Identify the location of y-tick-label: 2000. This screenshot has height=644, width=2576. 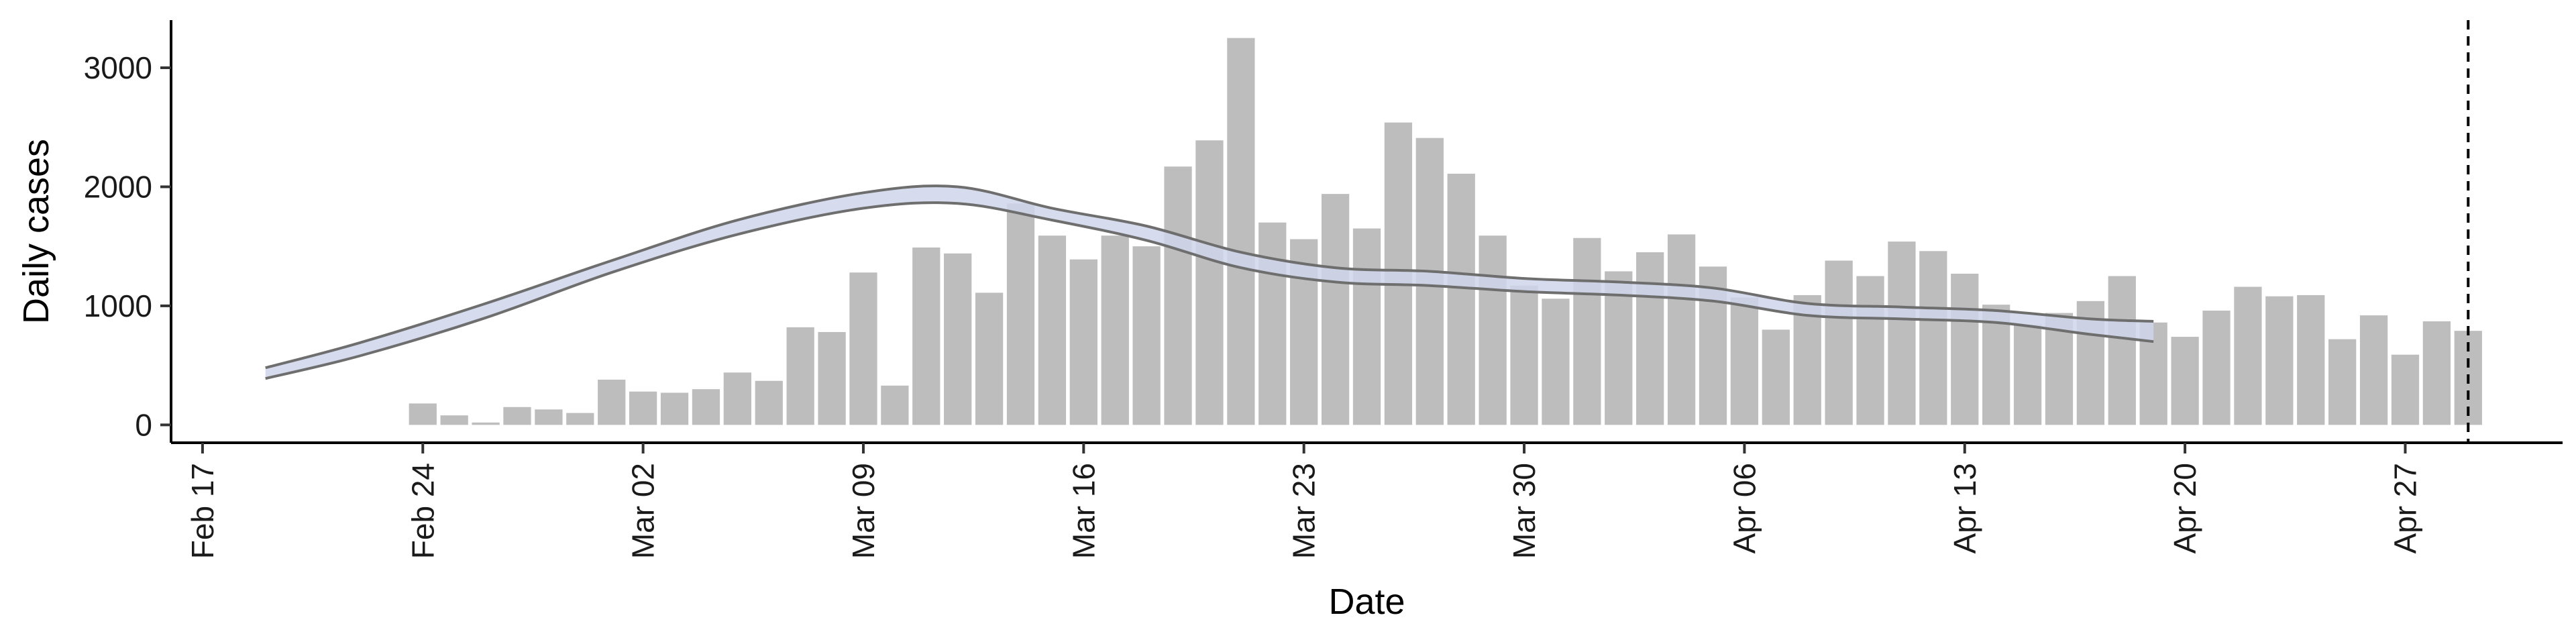
(118, 186).